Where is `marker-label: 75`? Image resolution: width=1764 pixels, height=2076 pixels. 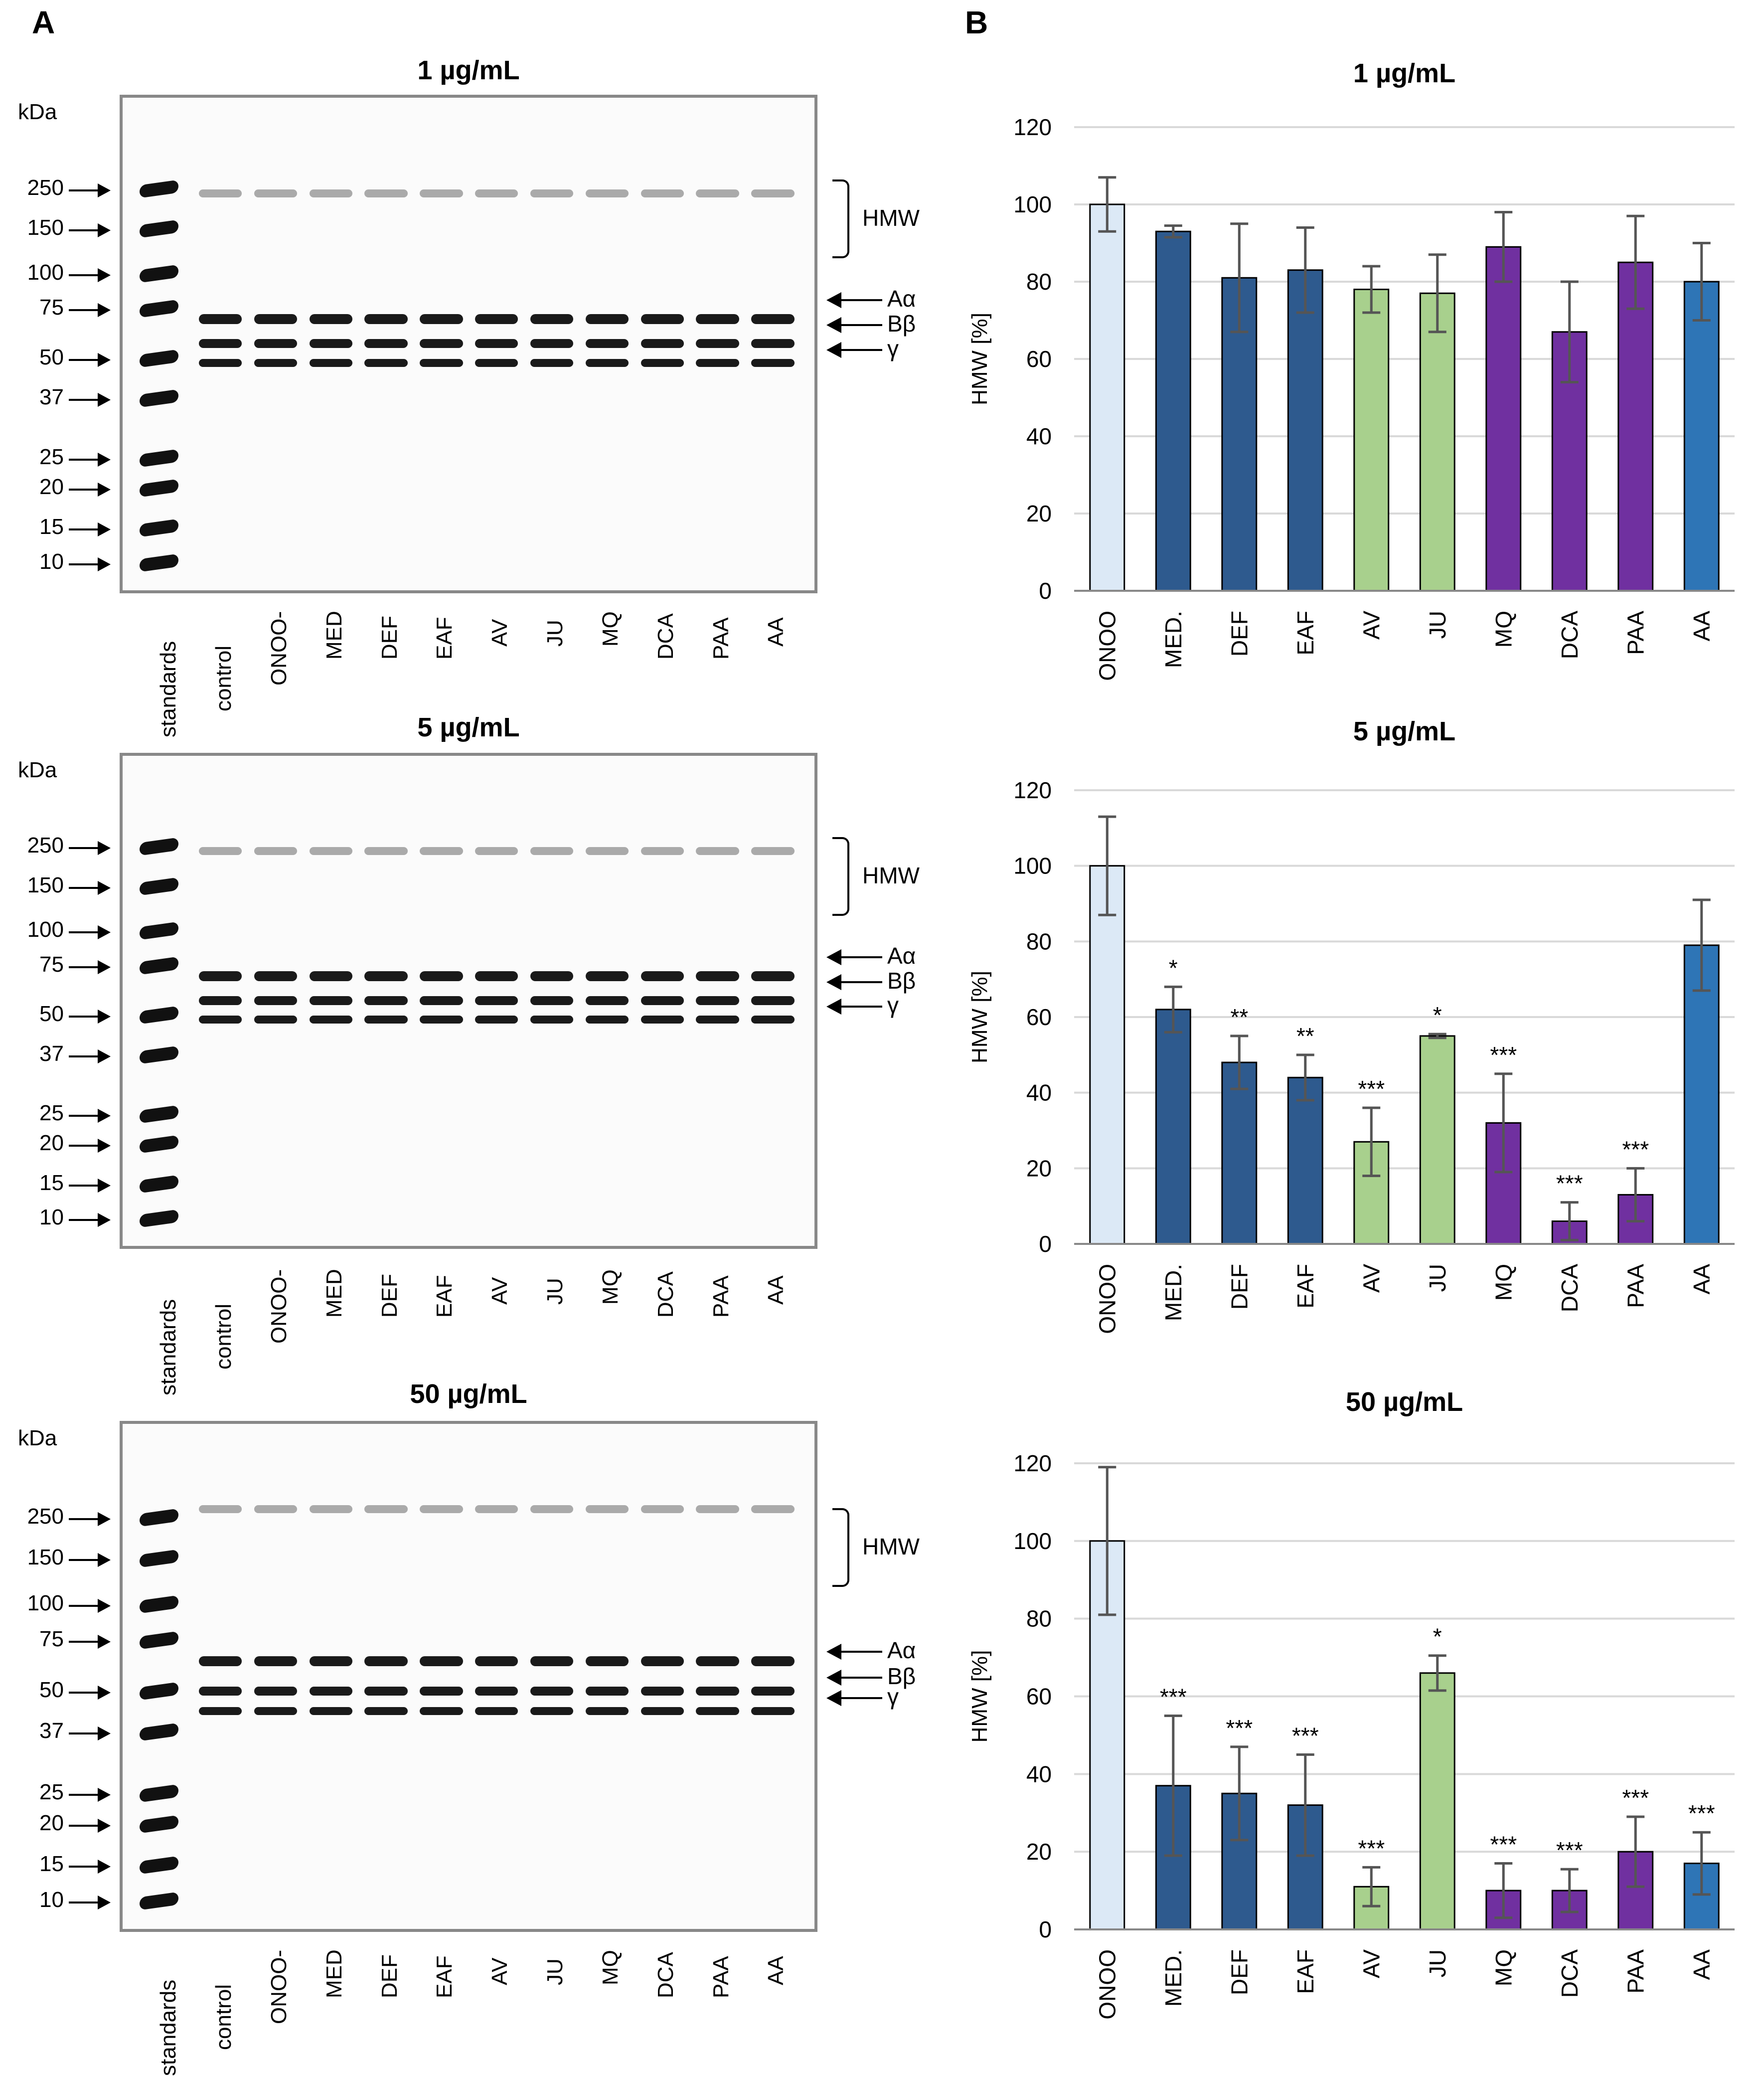
marker-label: 75 is located at coordinates (51, 307).